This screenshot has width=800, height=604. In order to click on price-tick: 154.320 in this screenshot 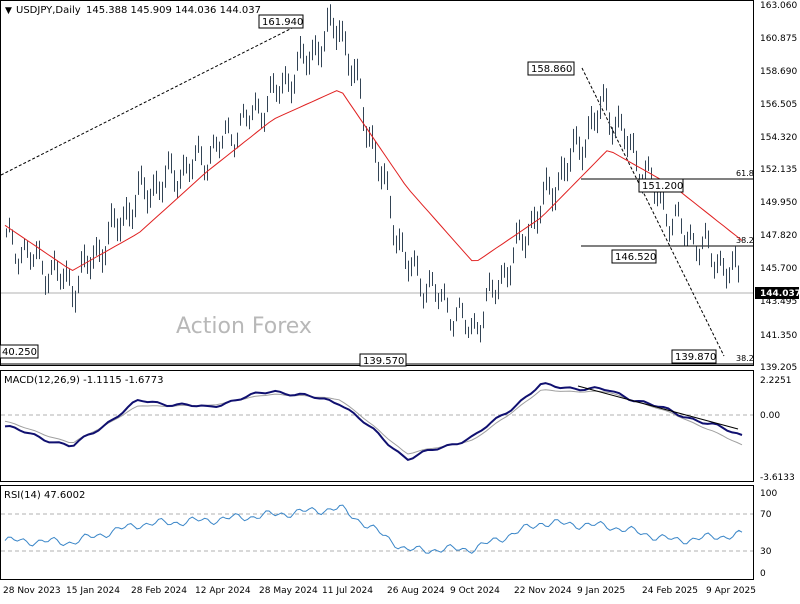, I will do `click(778, 138)`.